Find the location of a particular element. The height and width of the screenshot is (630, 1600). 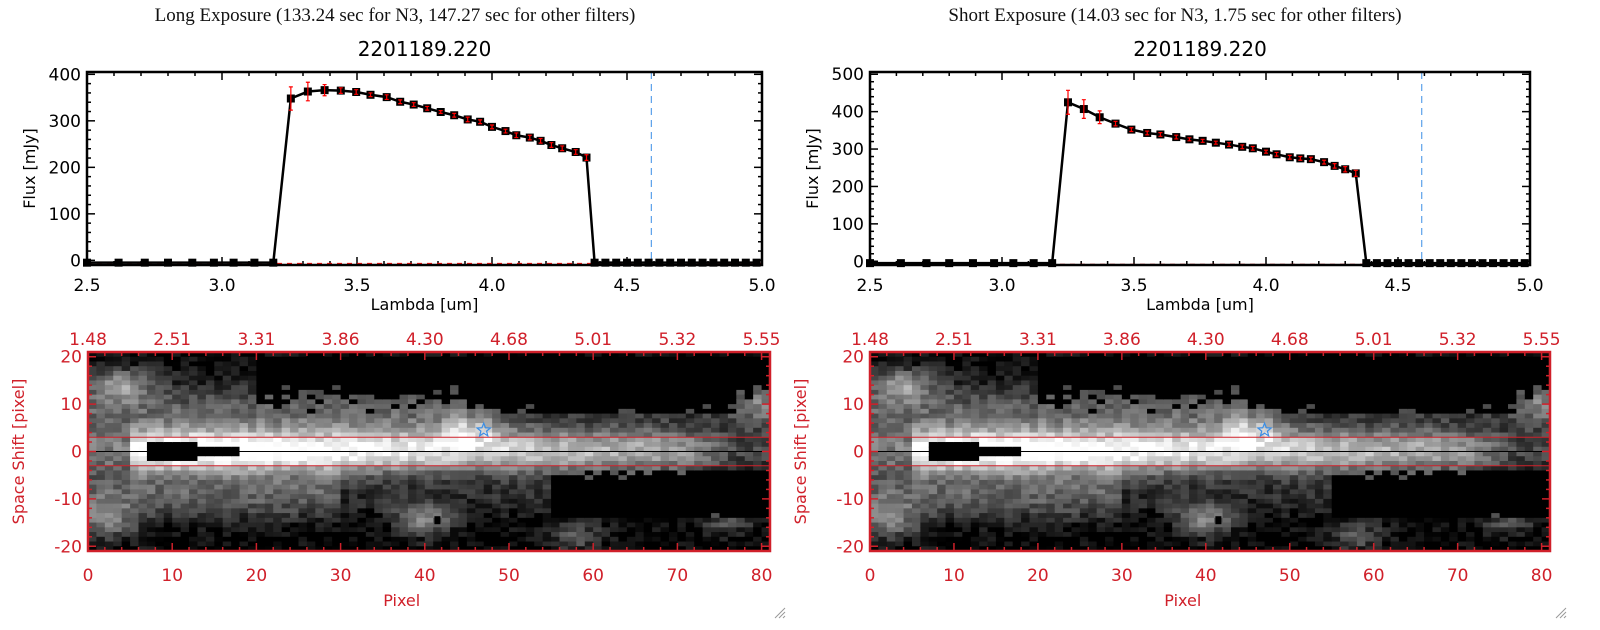

series-line is located at coordinates (1197, 182).